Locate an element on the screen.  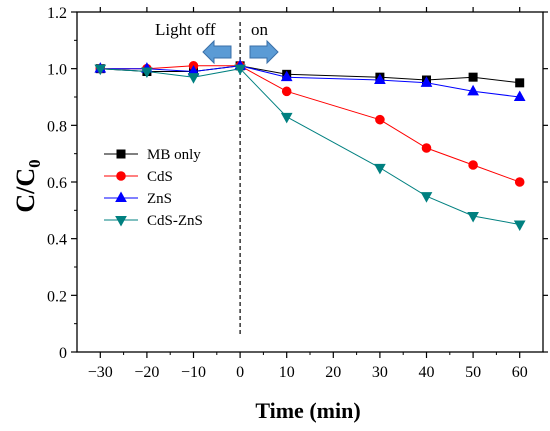
y-tick-label: 1.2 is located at coordinates (57, 13).